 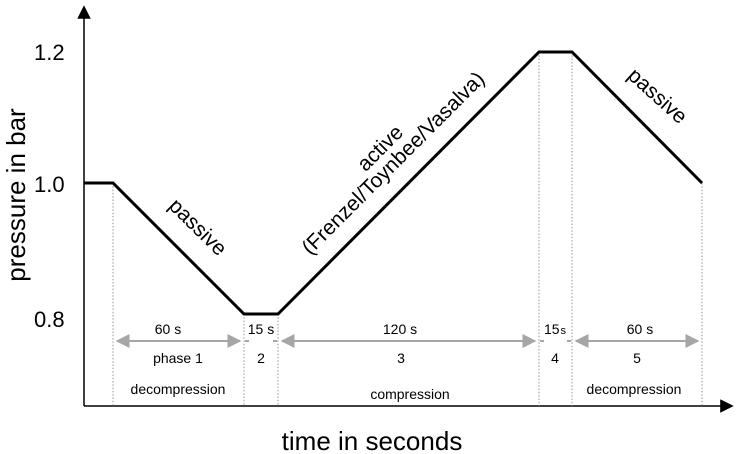 What do you see at coordinates (400, 329) in the screenshot?
I see `duration-label: 120 s` at bounding box center [400, 329].